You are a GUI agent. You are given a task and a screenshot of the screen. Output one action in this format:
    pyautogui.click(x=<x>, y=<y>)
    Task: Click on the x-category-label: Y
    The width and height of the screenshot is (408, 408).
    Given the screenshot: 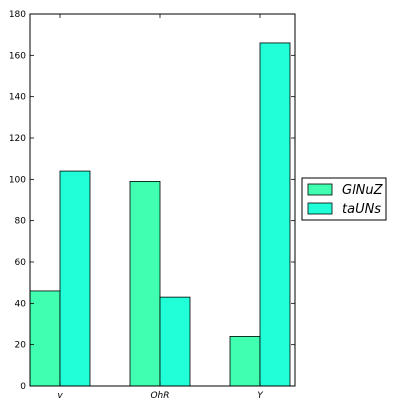 What is the action you would take?
    pyautogui.click(x=260, y=396)
    